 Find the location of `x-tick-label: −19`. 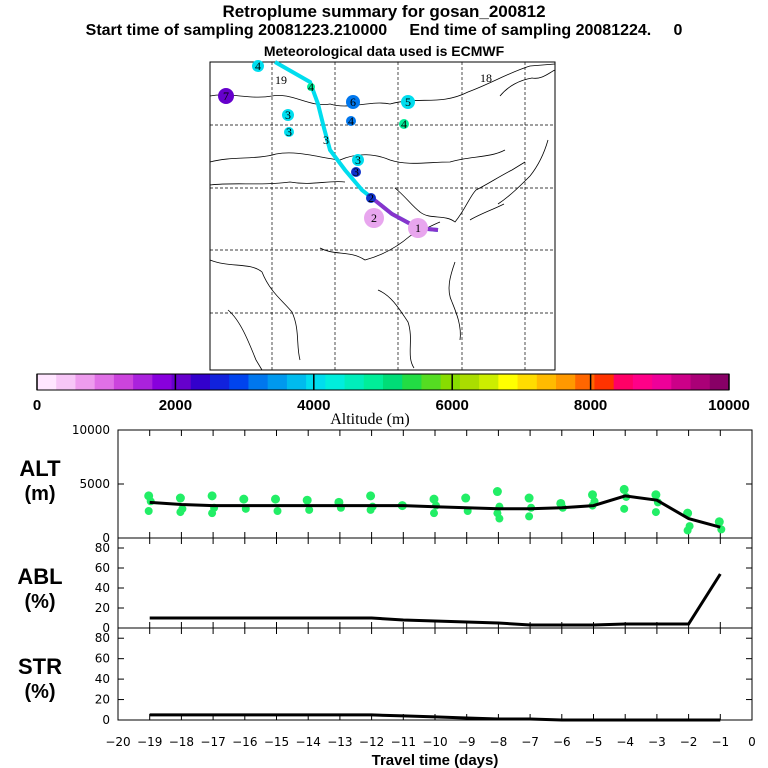

x-tick-label: −19 is located at coordinates (149, 742).